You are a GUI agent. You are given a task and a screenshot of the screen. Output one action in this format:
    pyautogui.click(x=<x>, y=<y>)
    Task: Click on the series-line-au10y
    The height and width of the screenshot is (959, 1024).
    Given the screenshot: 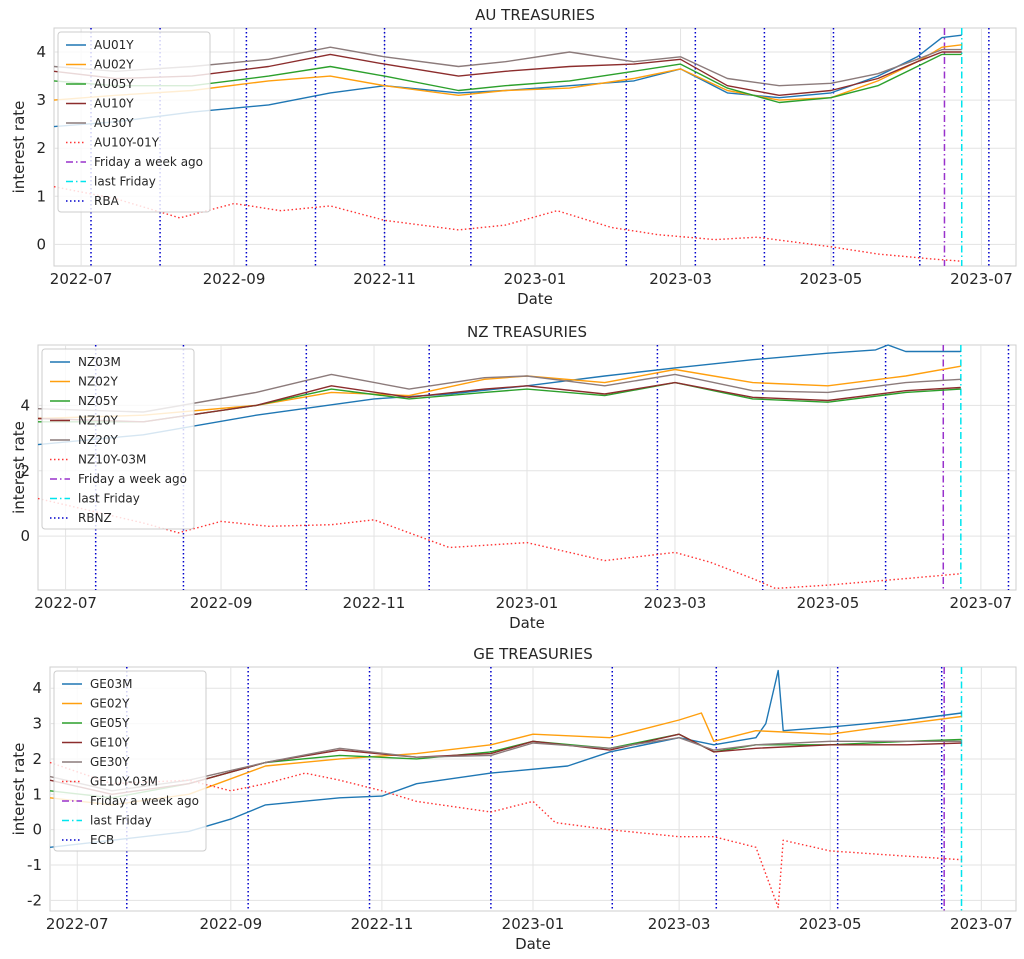 What is the action you would take?
    pyautogui.click(x=507, y=73)
    